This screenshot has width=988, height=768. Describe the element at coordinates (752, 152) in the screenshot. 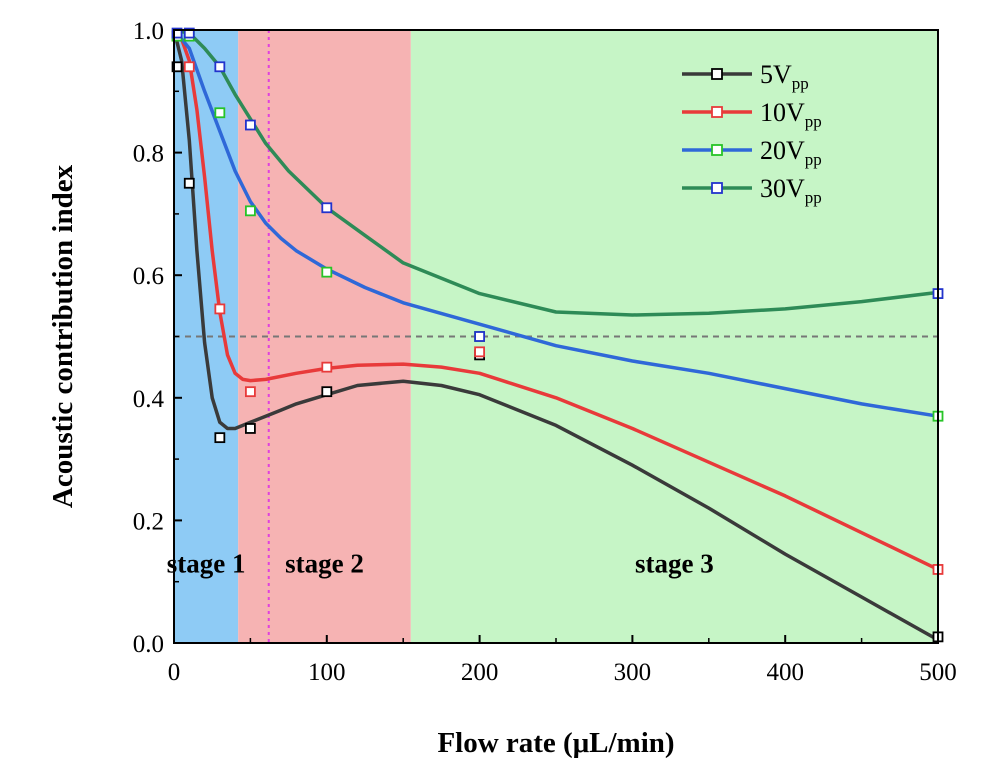

I see `legend-item-20v: 20Vpp` at that location.